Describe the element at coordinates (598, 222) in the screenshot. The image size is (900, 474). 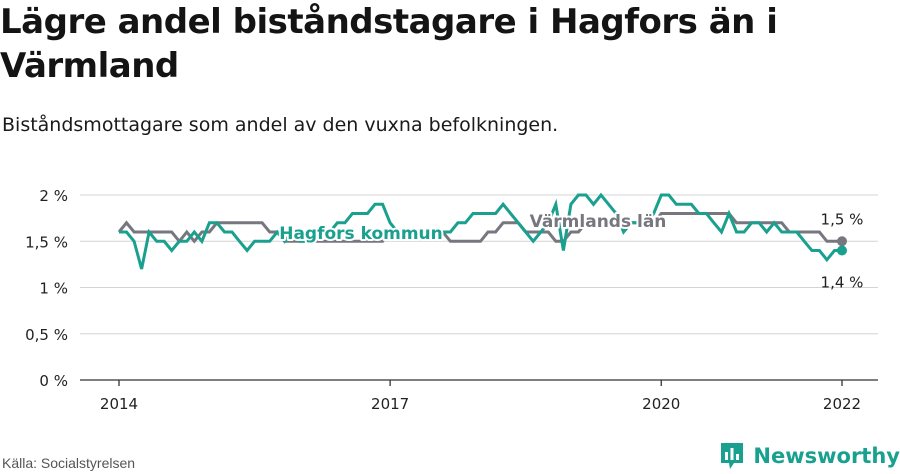
I see `series-label: Värmlands län` at that location.